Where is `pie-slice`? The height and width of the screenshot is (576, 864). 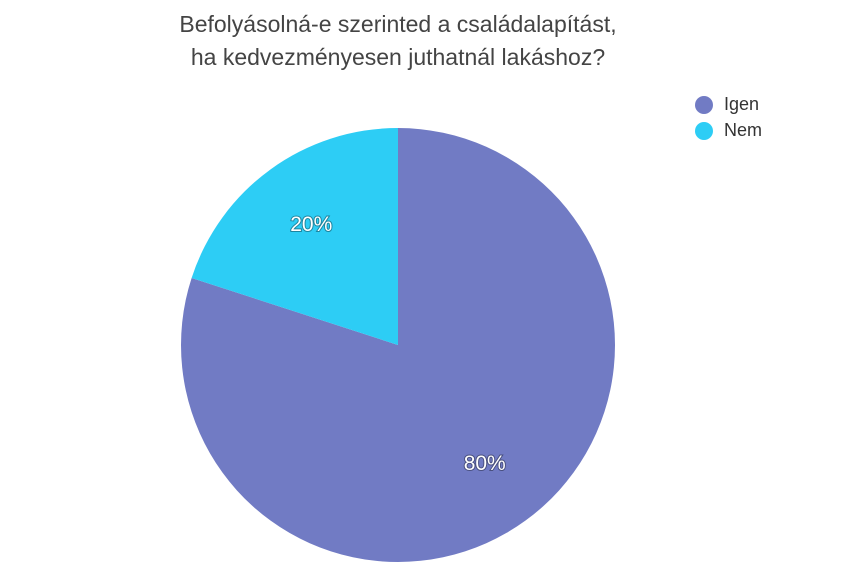
pie-slice is located at coordinates (294, 236).